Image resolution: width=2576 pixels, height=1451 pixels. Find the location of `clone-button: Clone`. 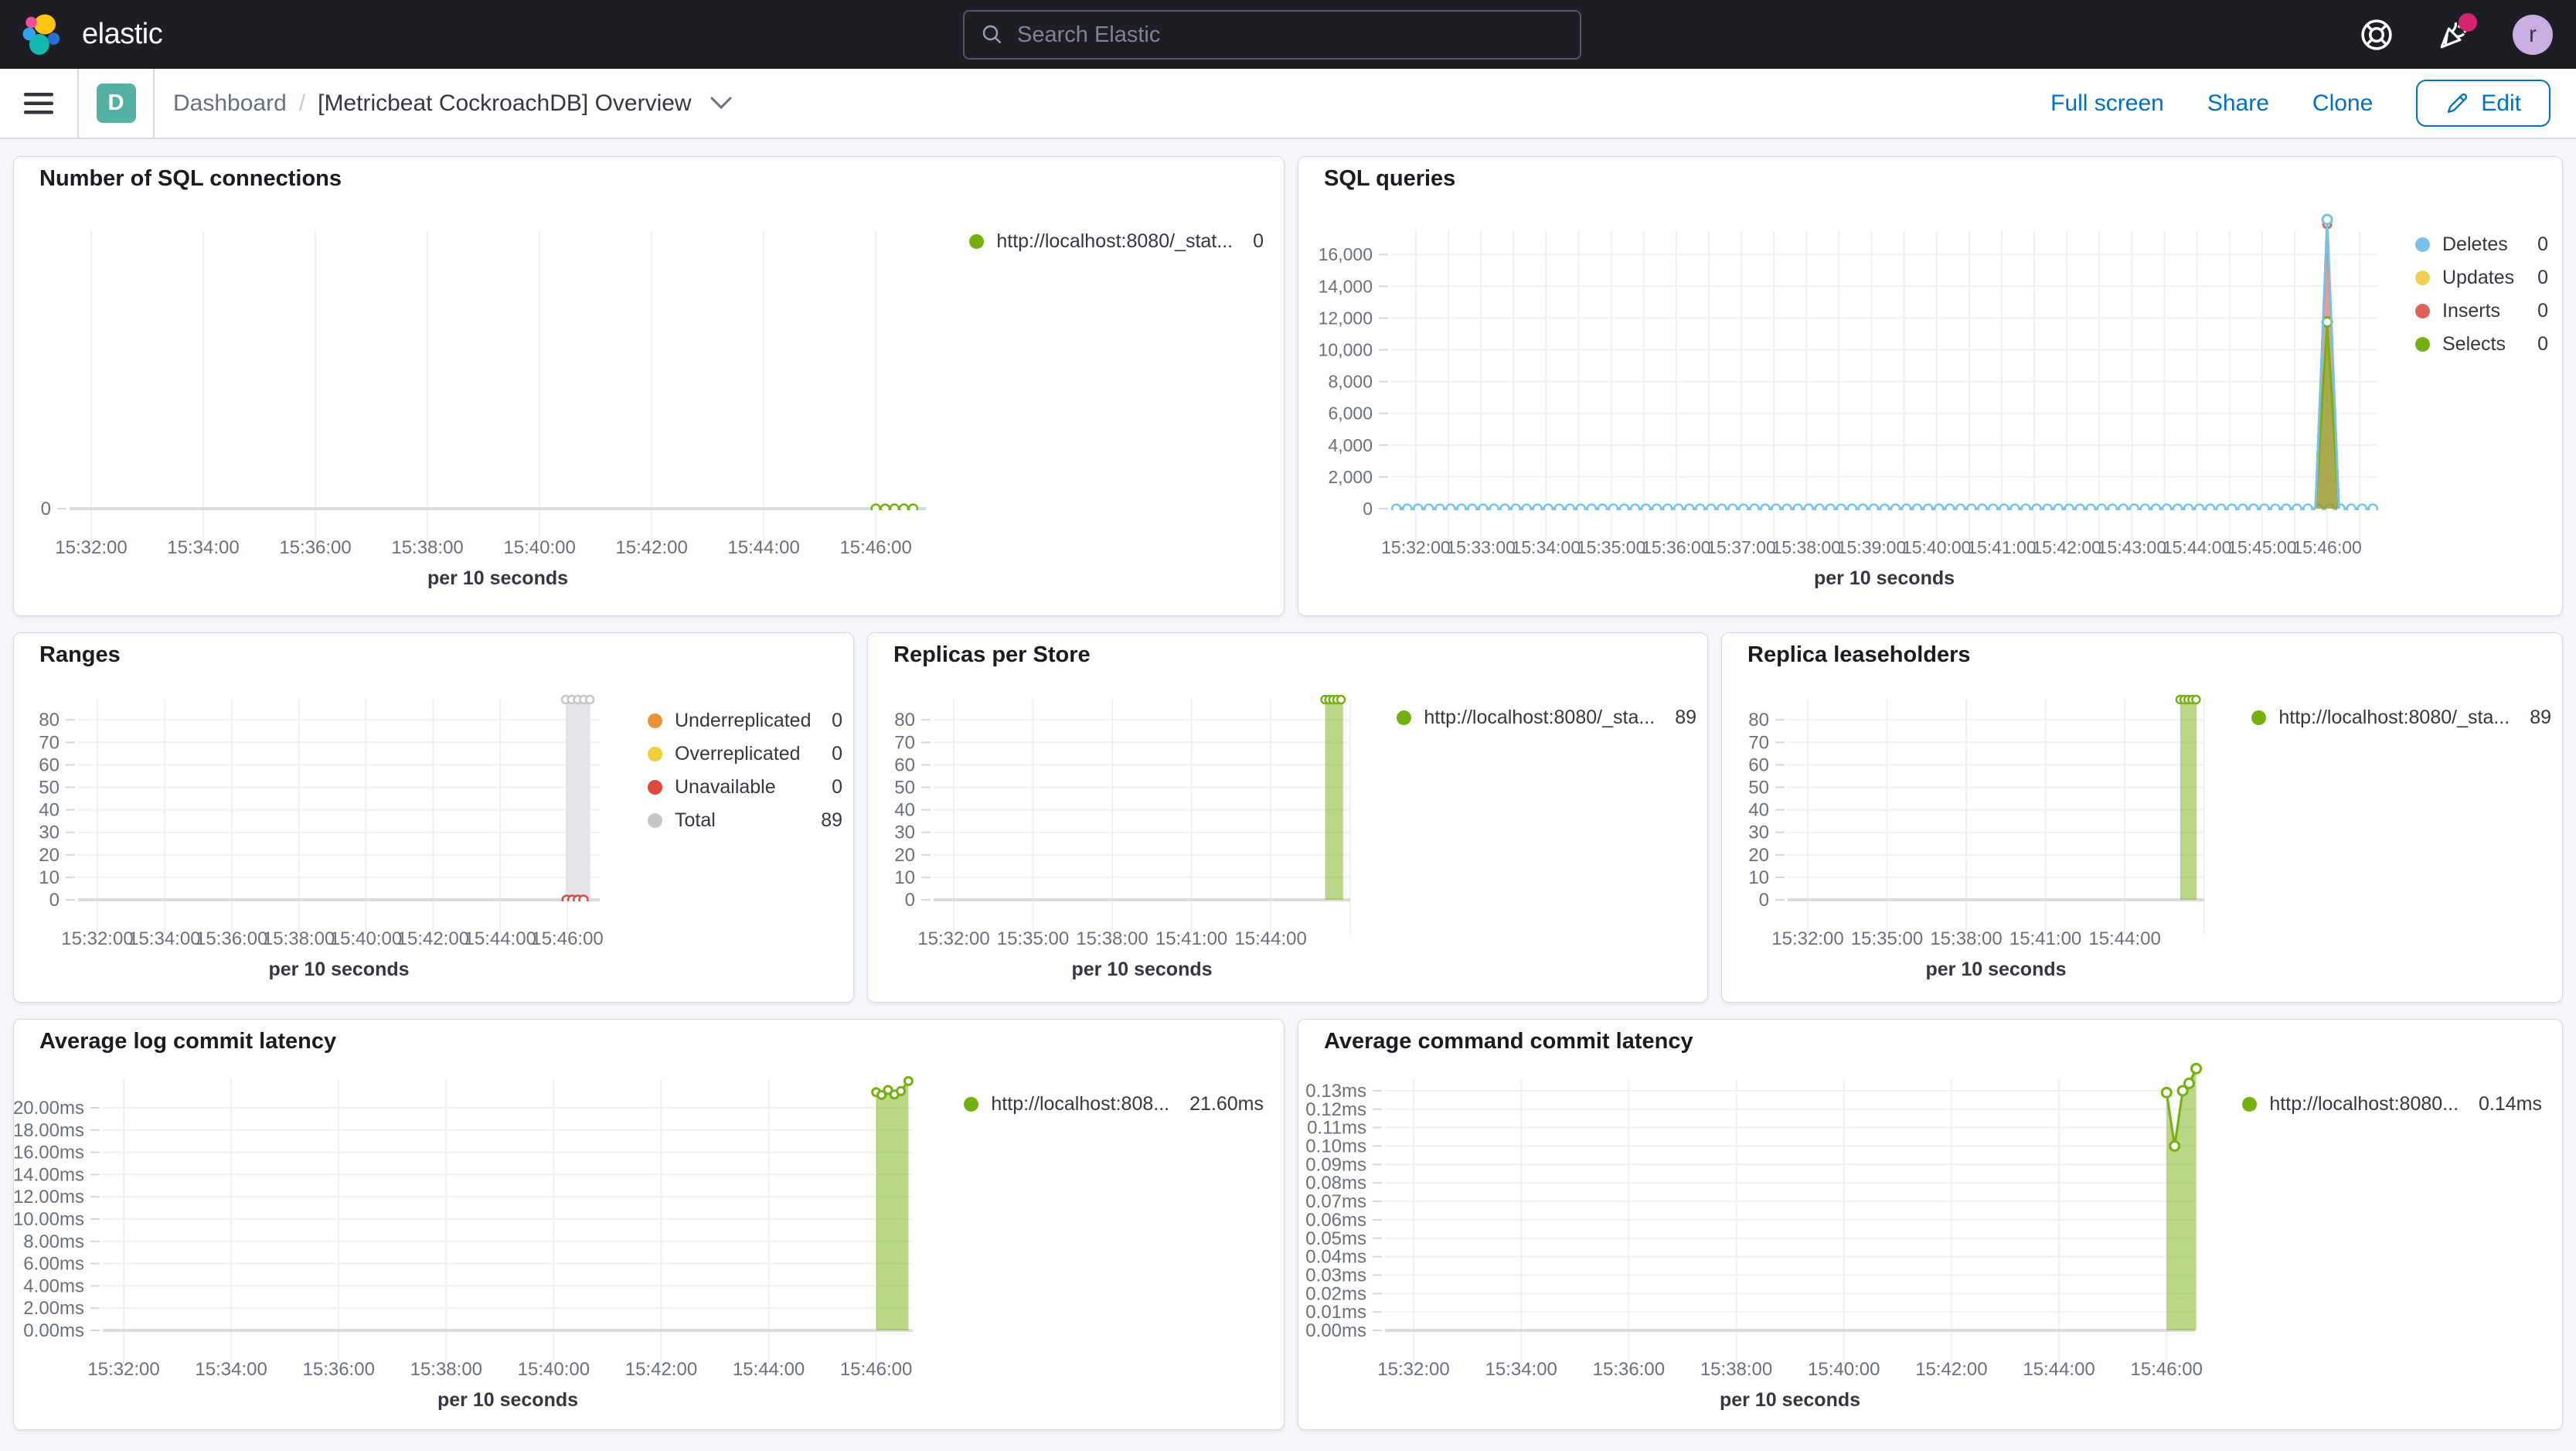

clone-button: Clone is located at coordinates (2343, 103).